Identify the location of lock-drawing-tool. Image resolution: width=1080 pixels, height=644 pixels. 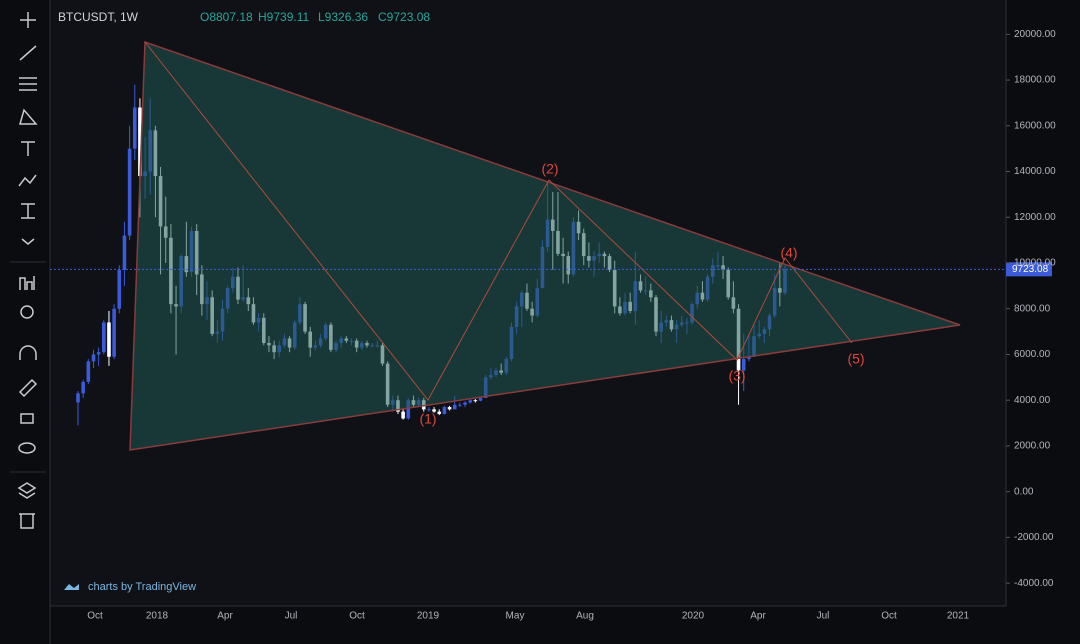
(28, 388).